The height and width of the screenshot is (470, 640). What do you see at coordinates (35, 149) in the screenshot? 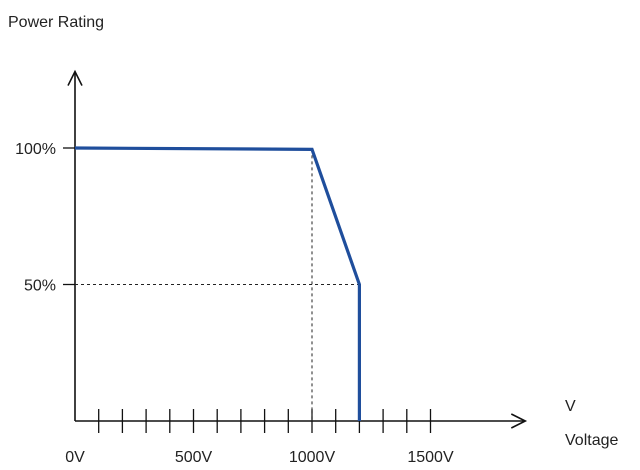
I see `y-tick-label: 100%` at bounding box center [35, 149].